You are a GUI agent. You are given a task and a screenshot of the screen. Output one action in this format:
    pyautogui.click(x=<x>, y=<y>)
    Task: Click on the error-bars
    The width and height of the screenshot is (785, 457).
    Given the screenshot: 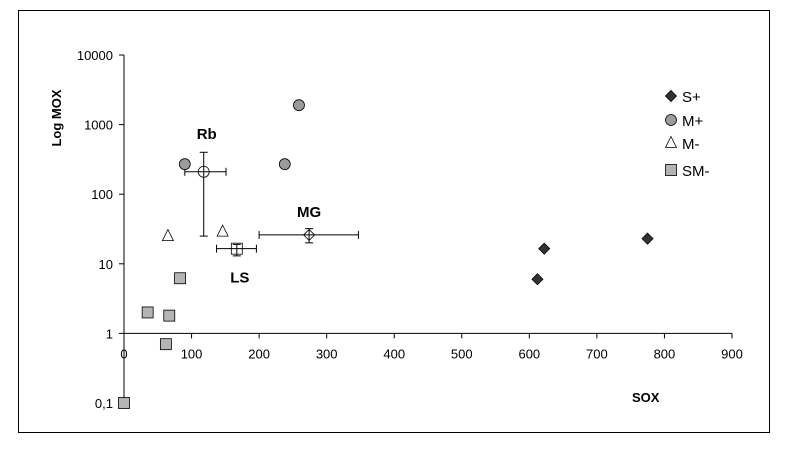 What is the action you would take?
    pyautogui.click(x=271, y=204)
    